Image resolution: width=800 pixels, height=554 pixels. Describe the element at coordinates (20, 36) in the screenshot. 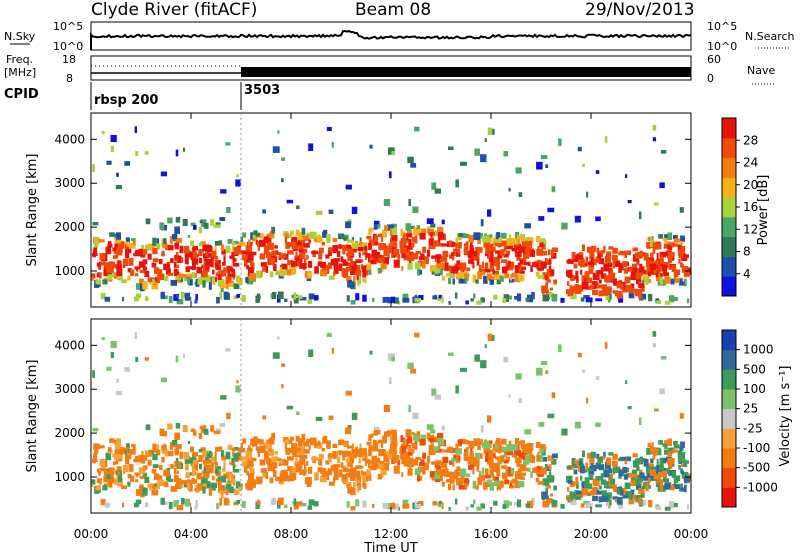

I see `nsky-label: N.Sky` at that location.